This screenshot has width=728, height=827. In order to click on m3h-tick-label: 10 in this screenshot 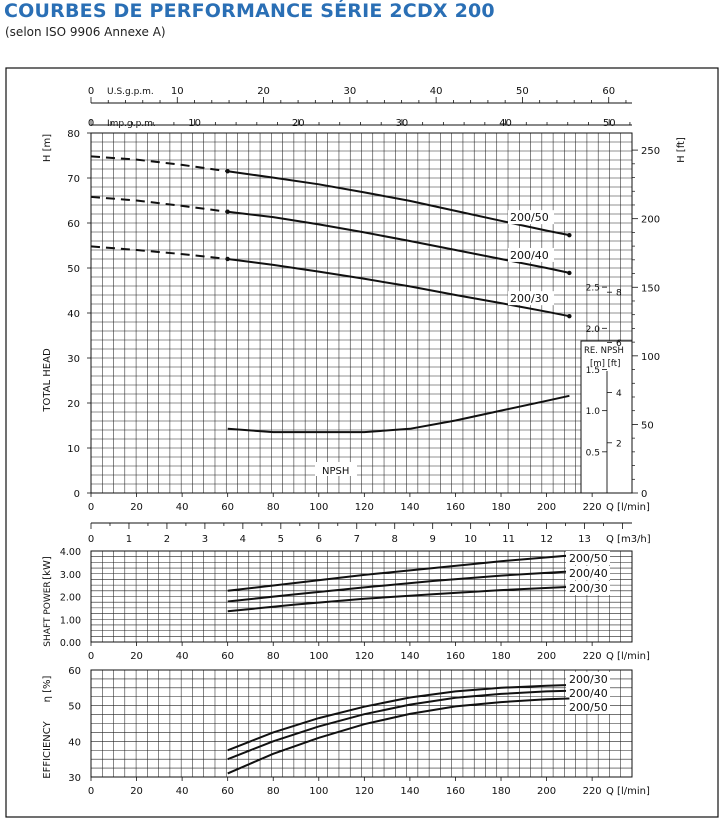, I will do `click(470, 539)`.